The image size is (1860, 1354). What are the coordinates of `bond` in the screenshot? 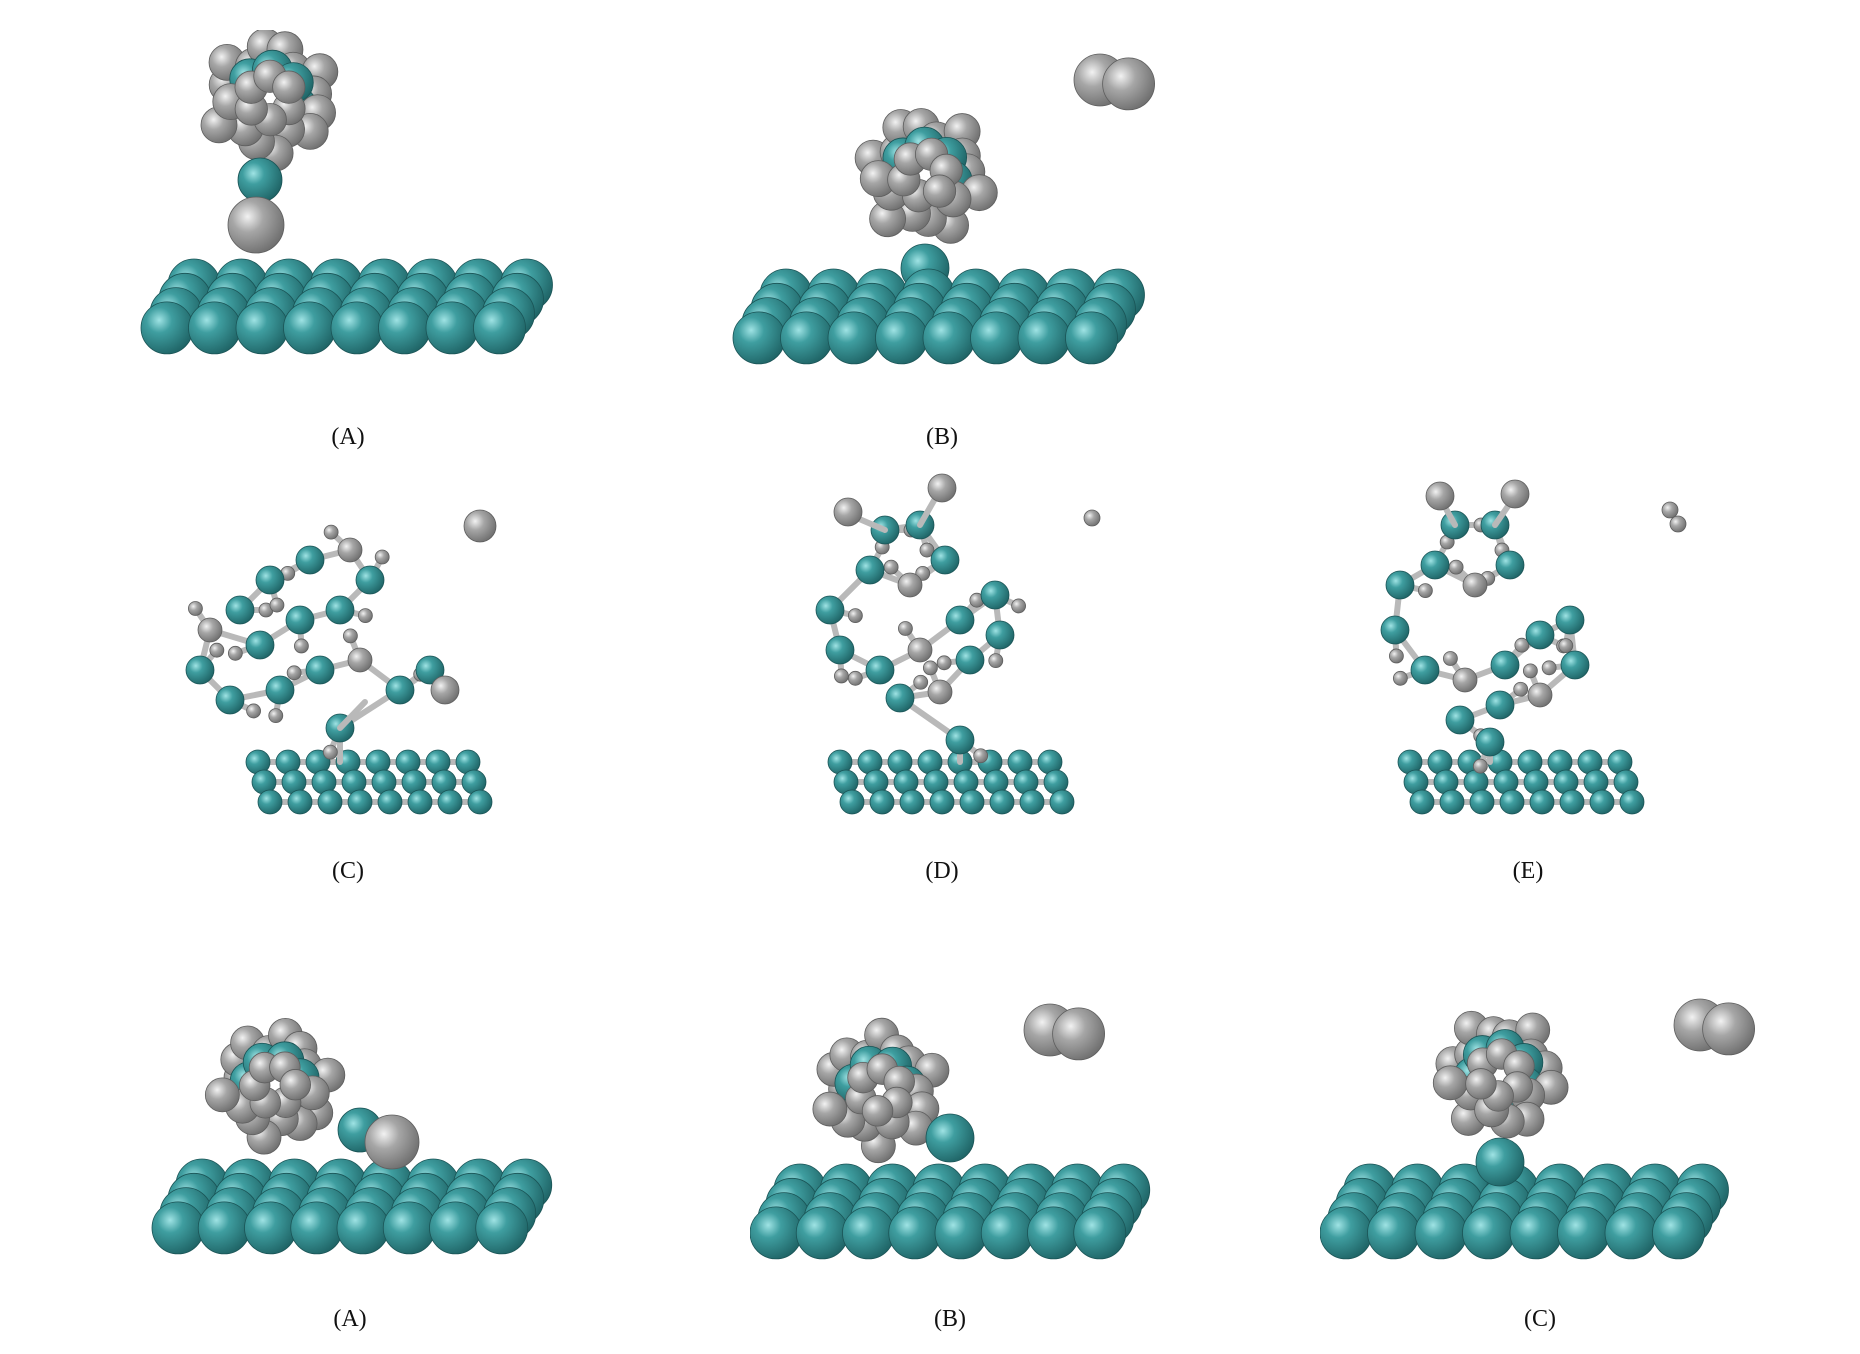 It's located at (352, 715).